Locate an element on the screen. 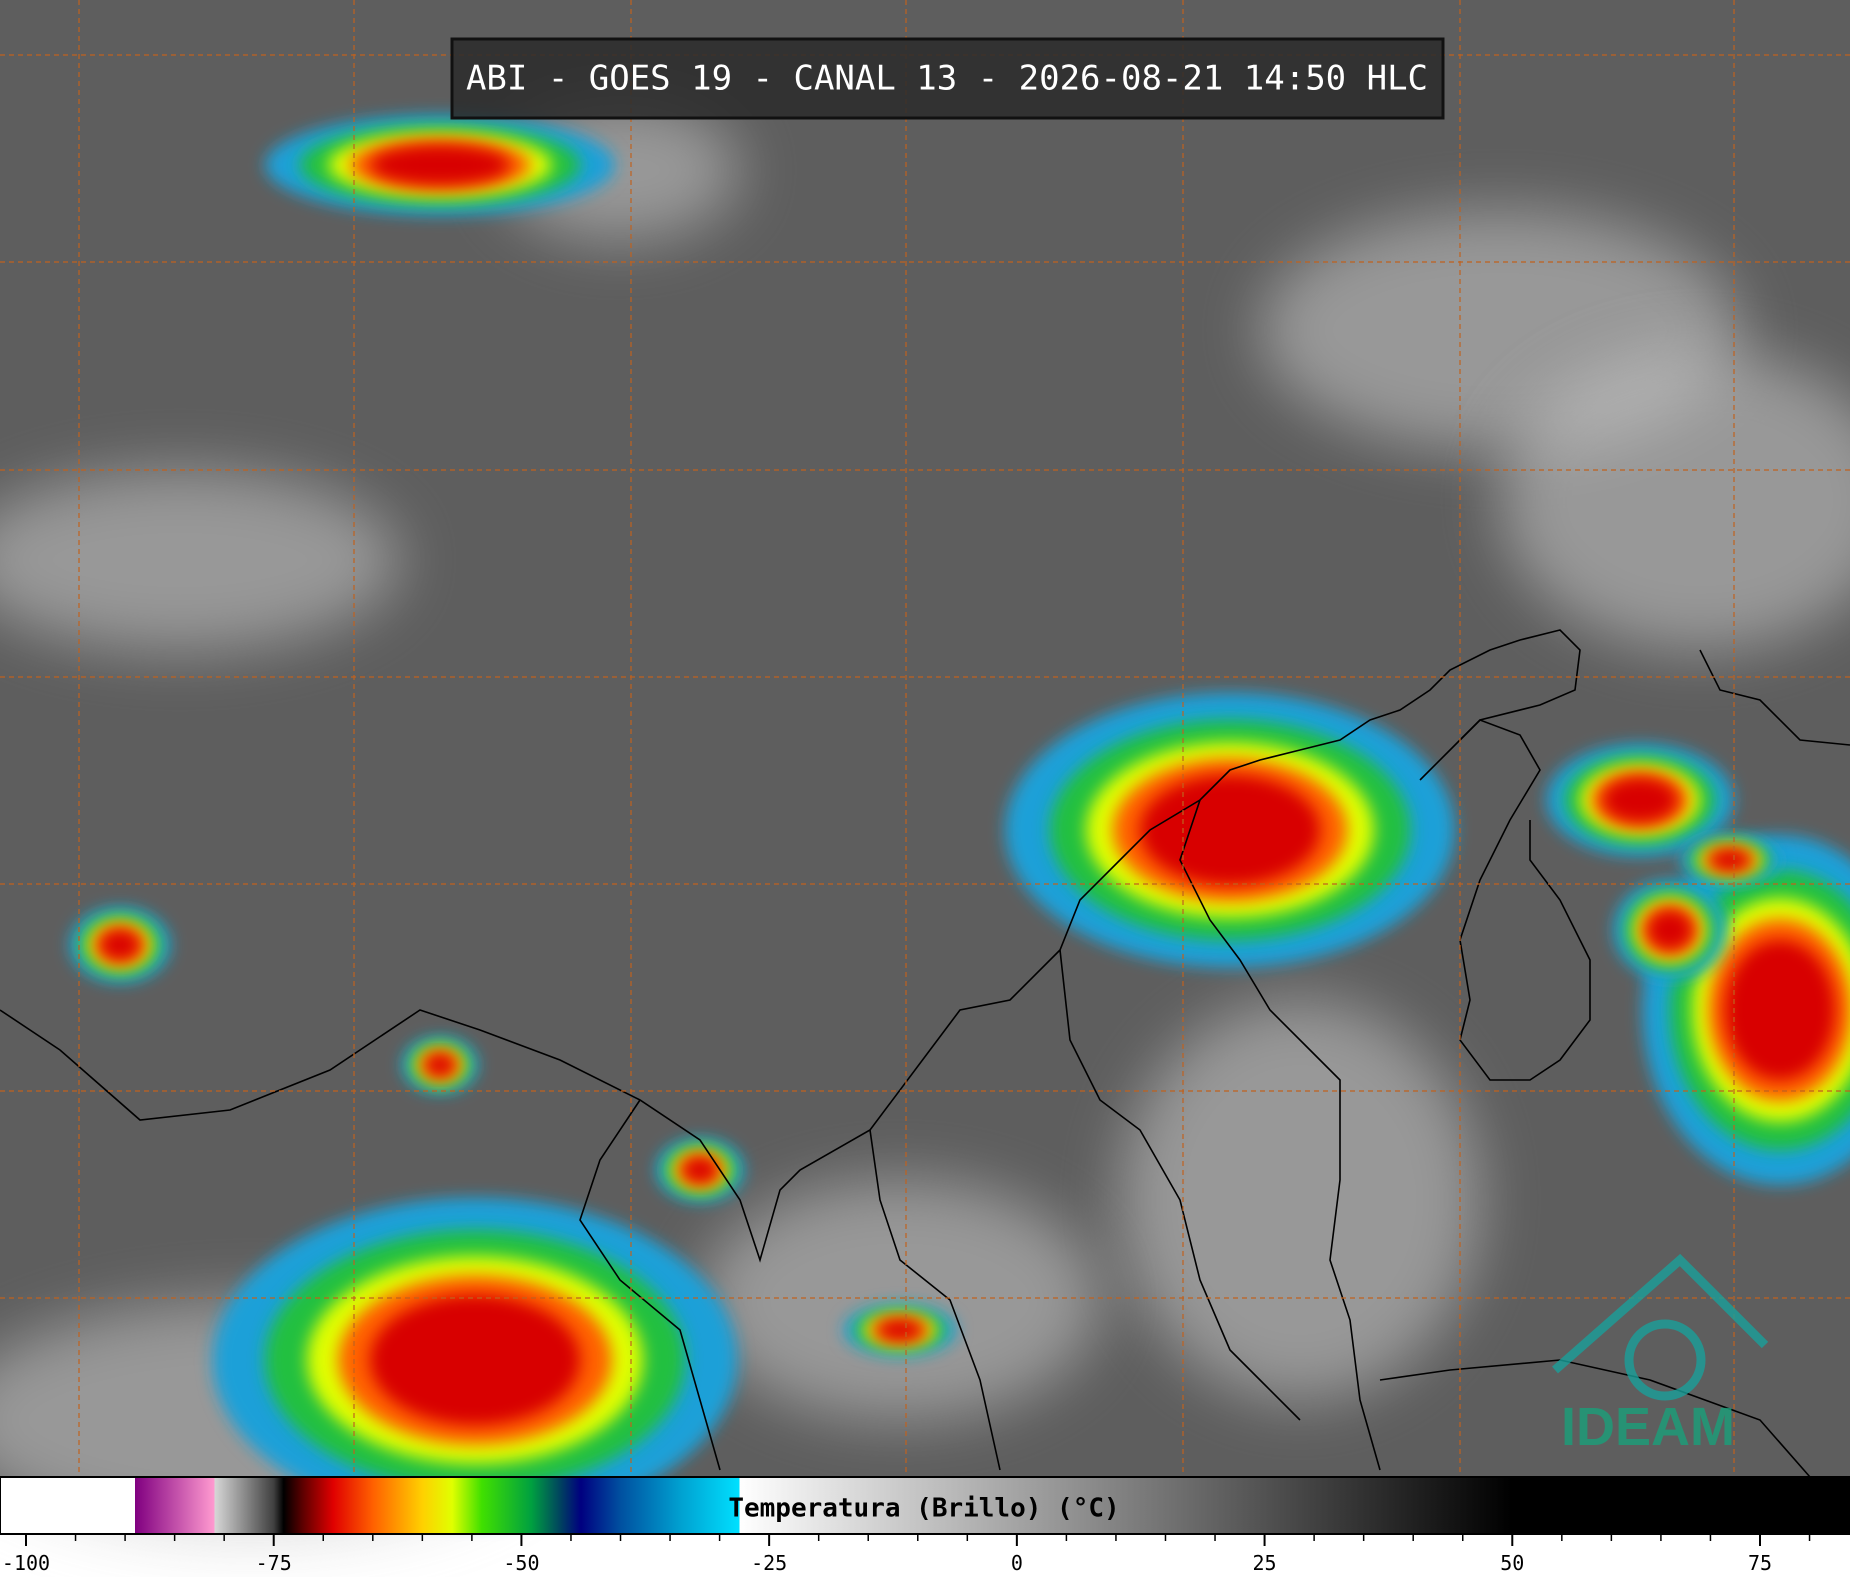 The width and height of the screenshot is (1850, 1577). logo-roof is located at coordinates (1660, 1313).